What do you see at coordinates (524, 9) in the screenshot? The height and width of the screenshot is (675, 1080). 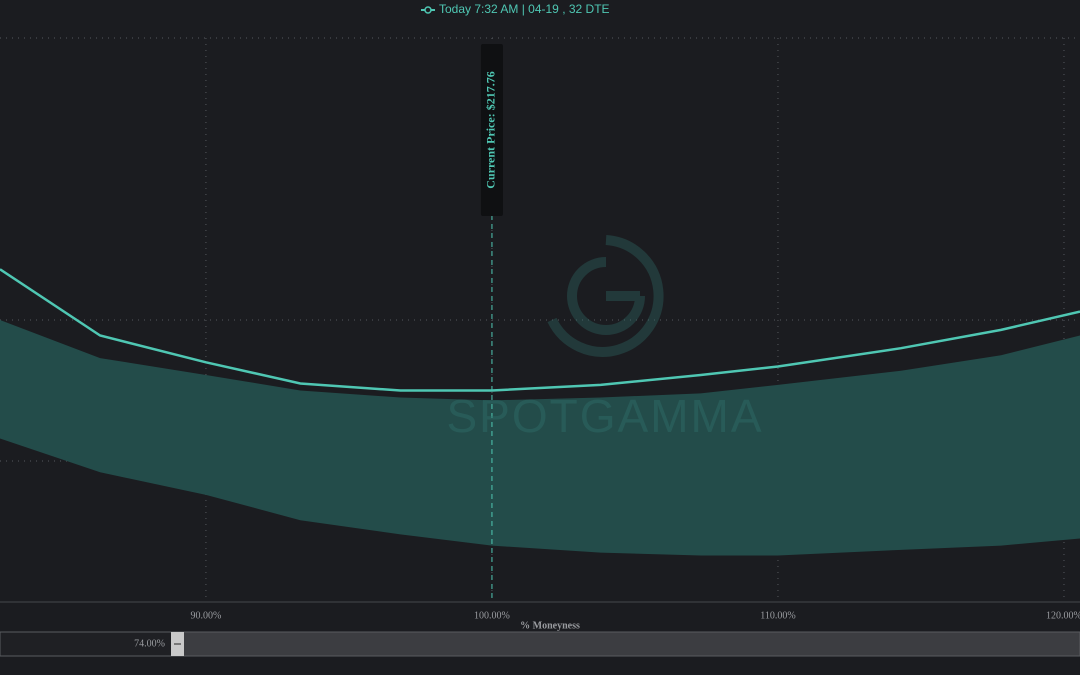 I see `legend-label: Today 7:32 AM | 04-19 , 32 DTE` at bounding box center [524, 9].